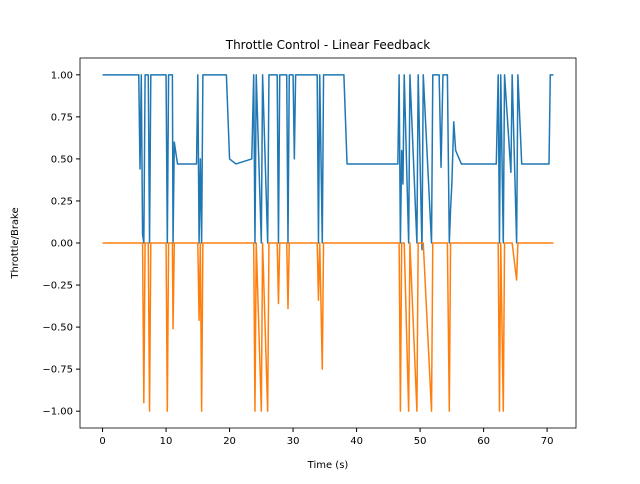  I want to click on y-tick-label: −0.75, so click(57, 370).